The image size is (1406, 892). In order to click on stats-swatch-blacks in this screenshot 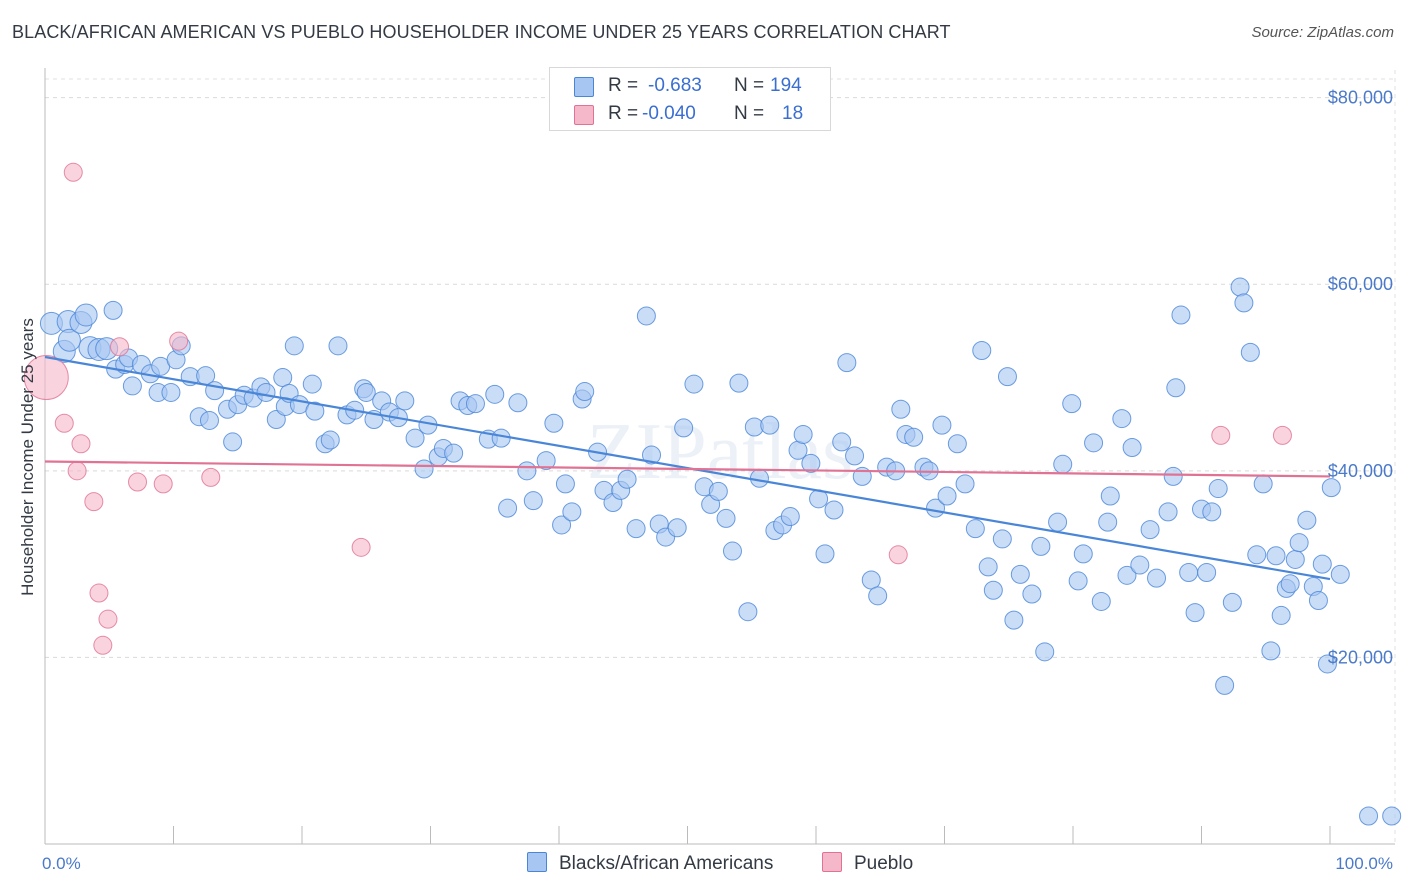, I will do `click(584, 87)`.